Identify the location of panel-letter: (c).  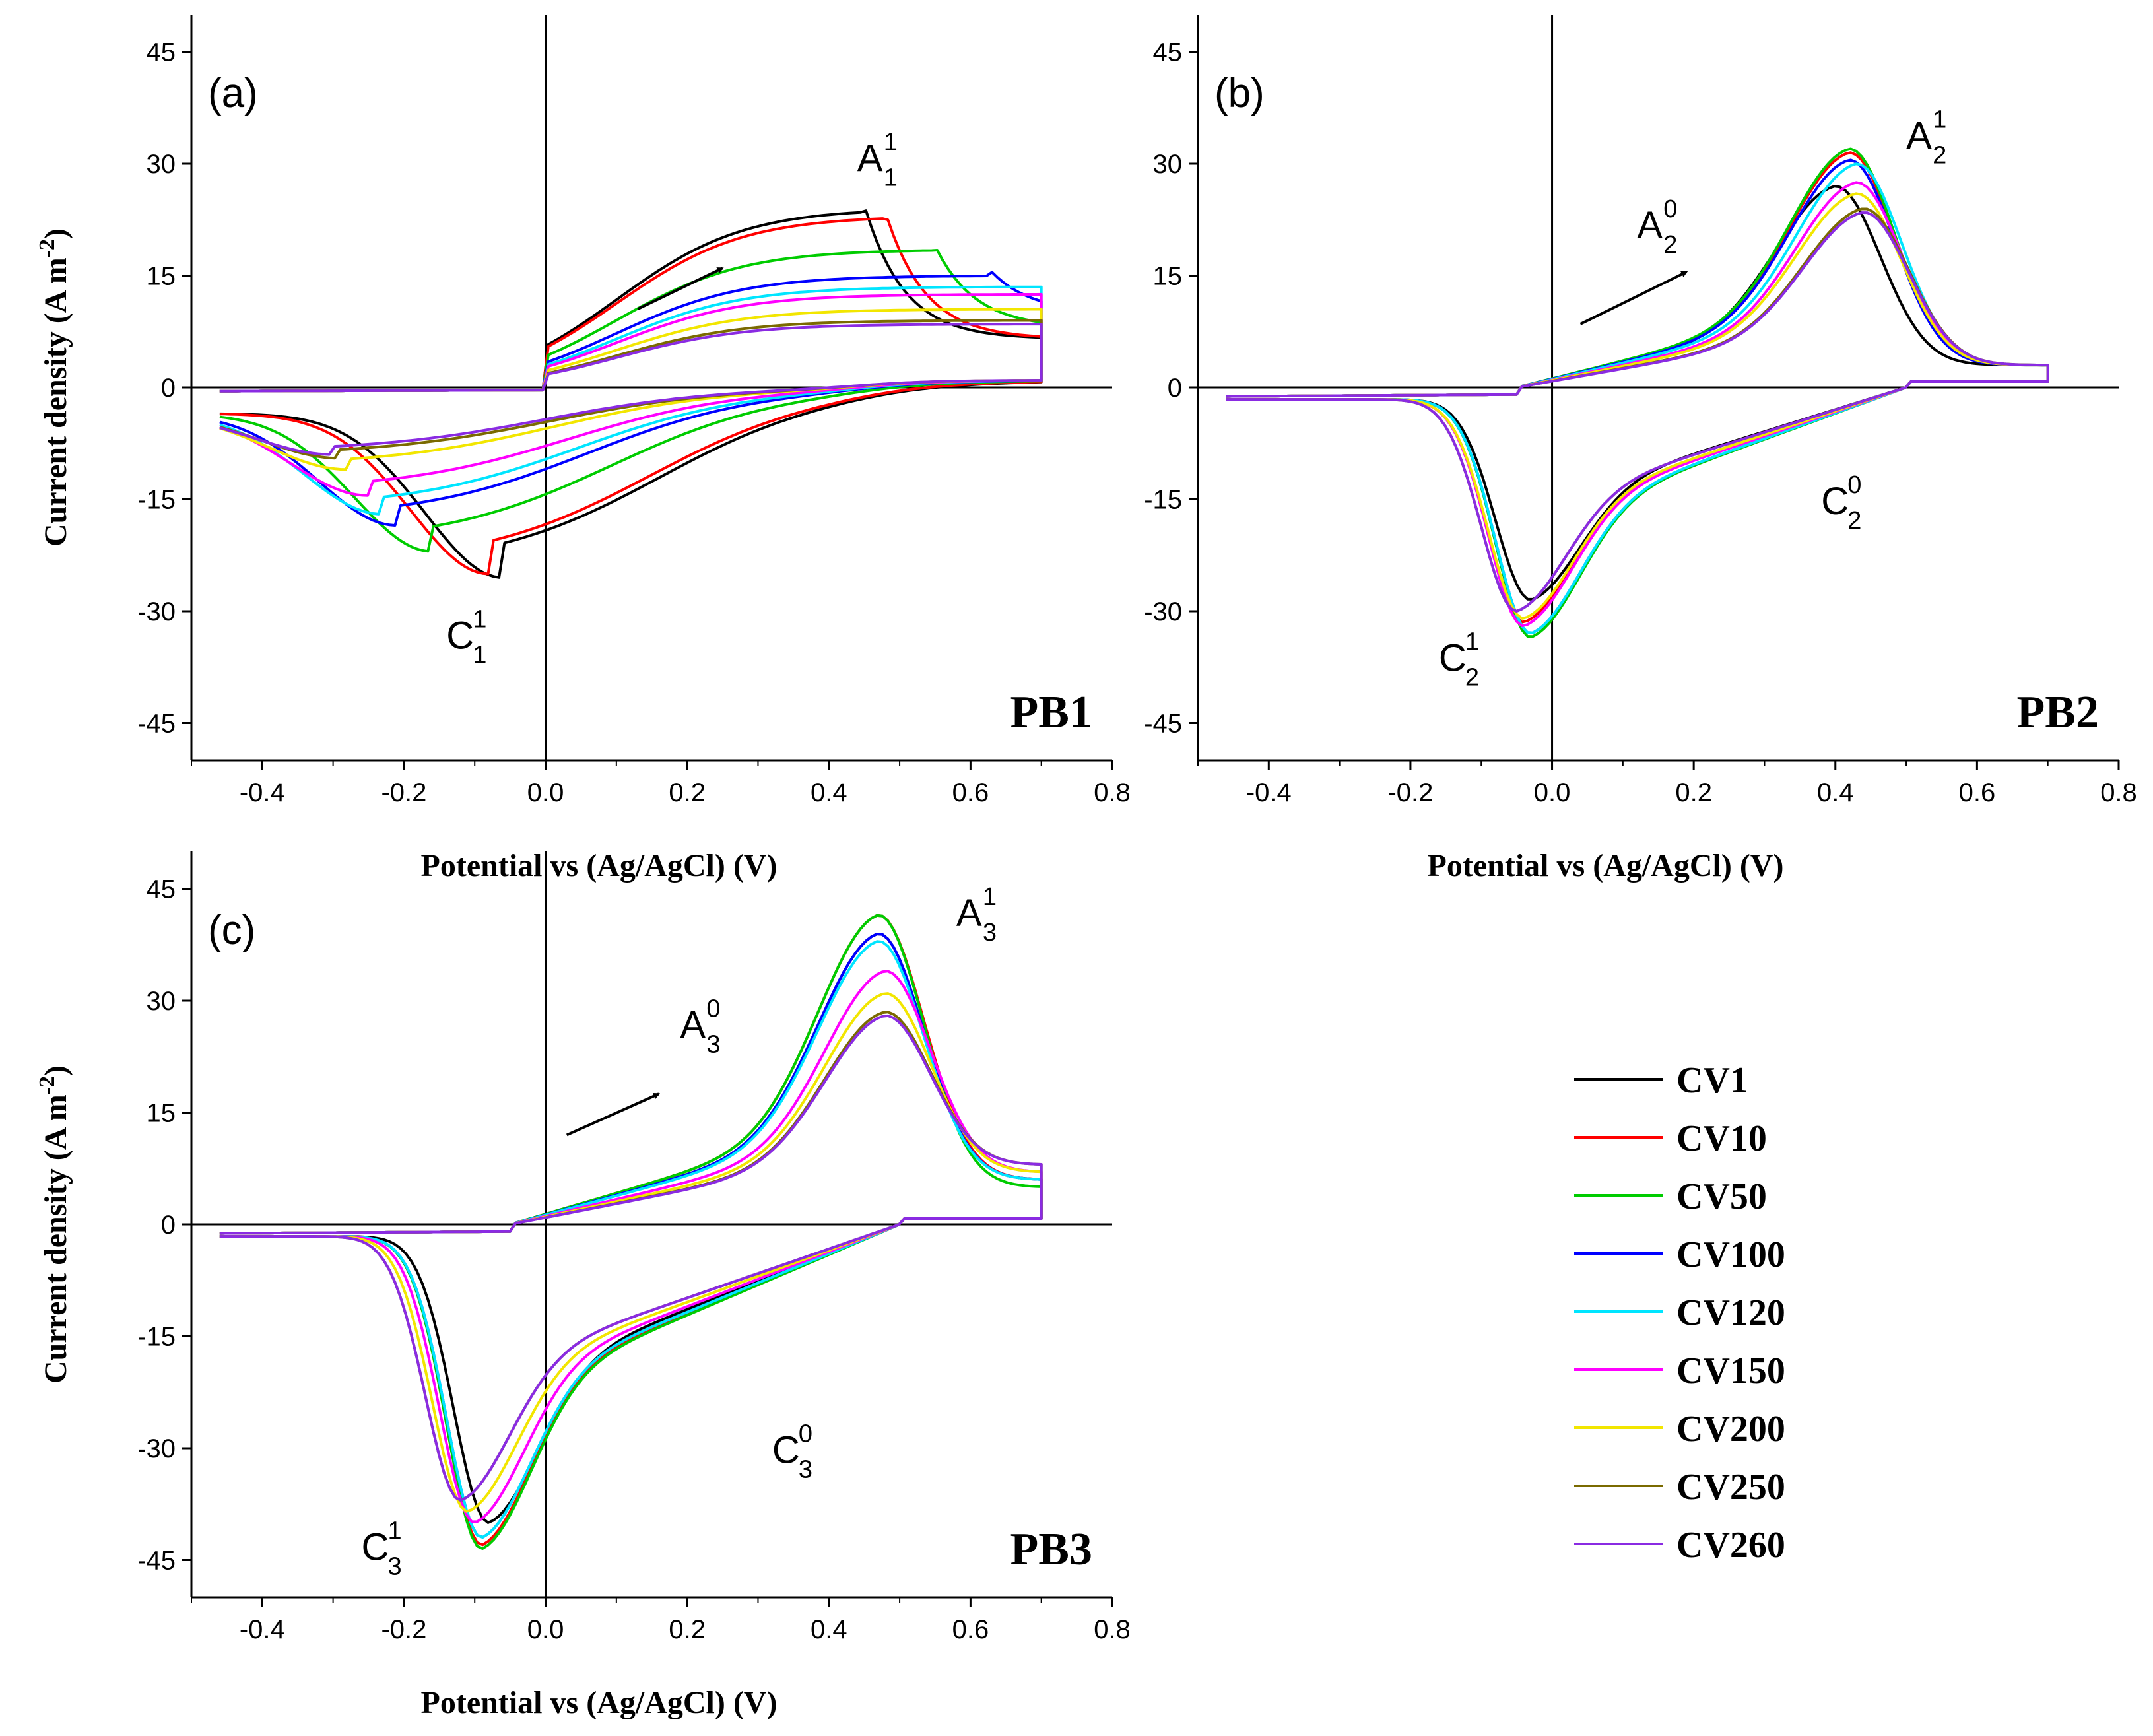
(231, 930).